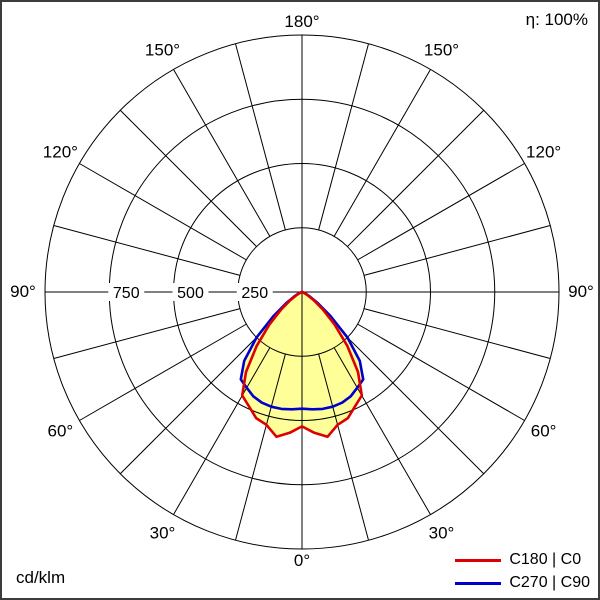 This screenshot has width=600, height=600. I want to click on legend-label-c180-c0: C180 | C0, so click(545, 559).